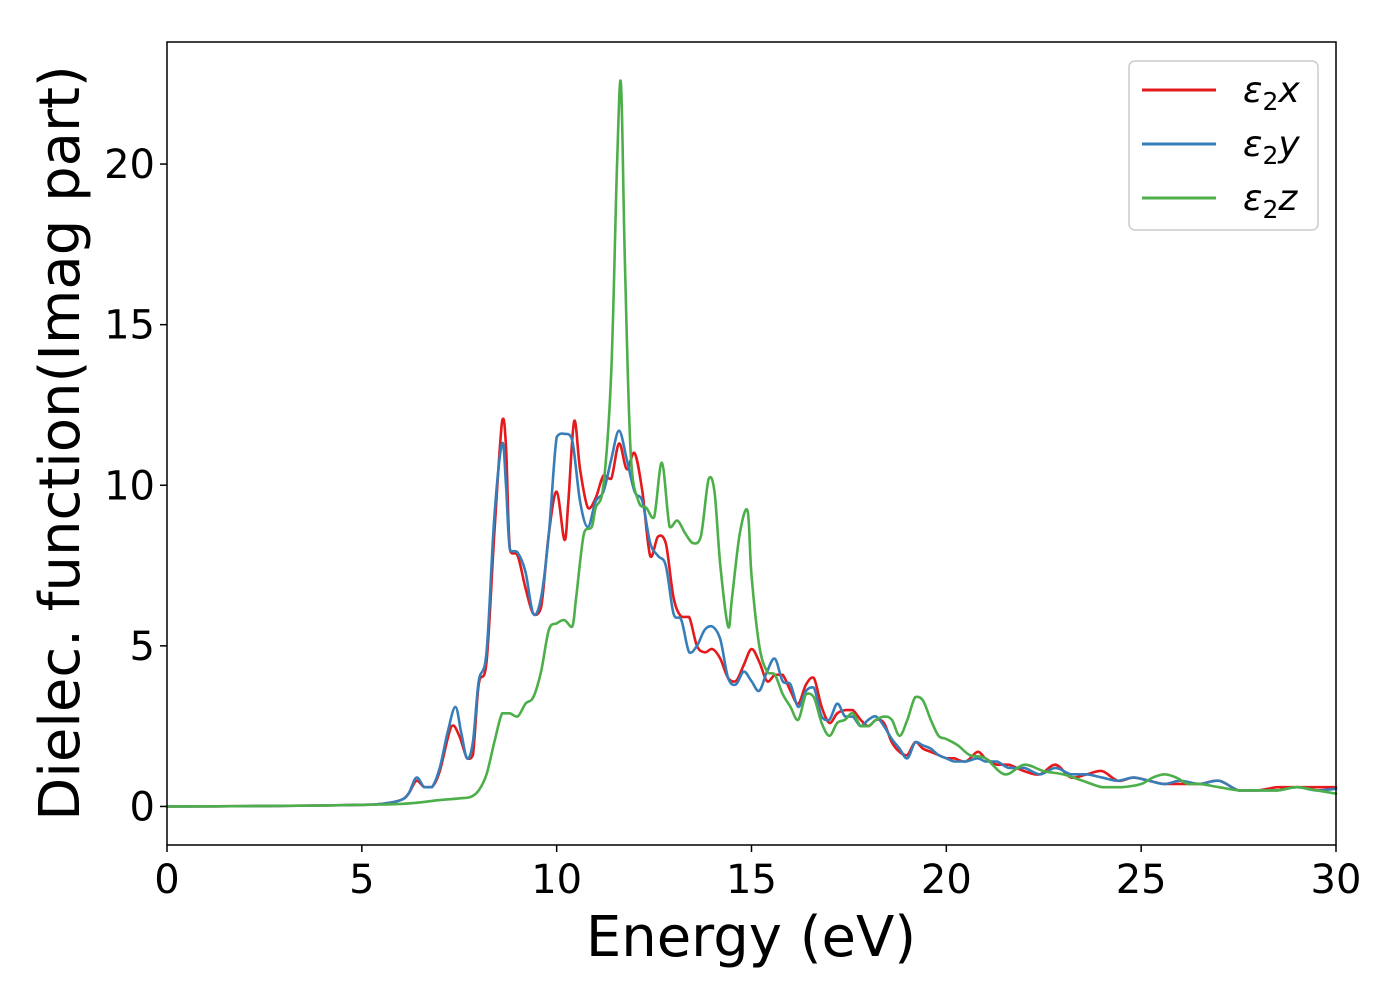 Image resolution: width=1400 pixels, height=1000 pixels. Describe the element at coordinates (361, 880) in the screenshot. I see `x-tick-label: 5` at that location.